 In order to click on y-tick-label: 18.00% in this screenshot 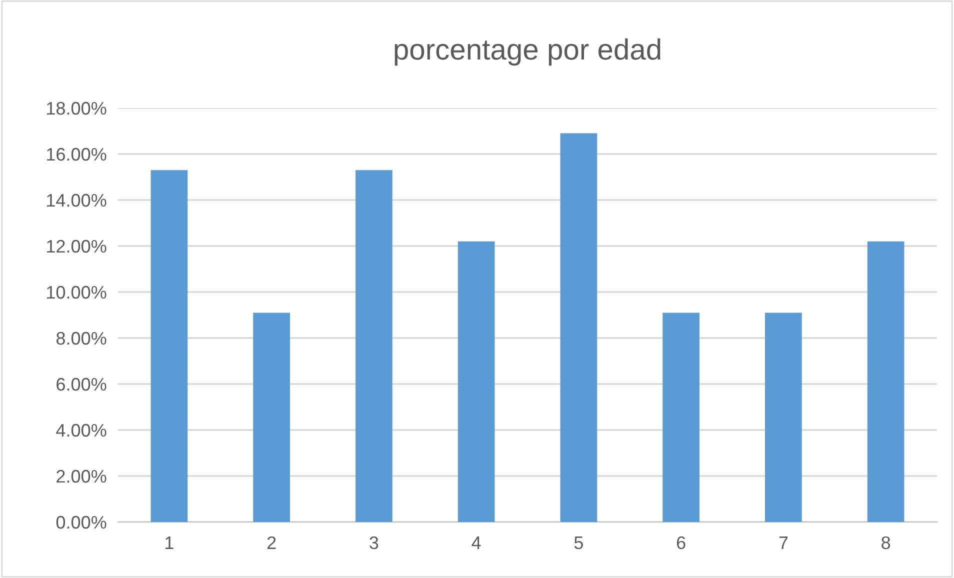, I will do `click(76, 108)`.